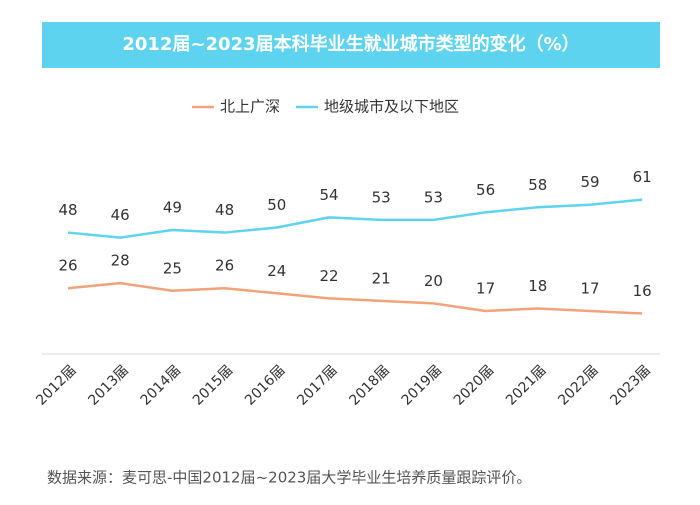 This screenshot has height=505, width=700. What do you see at coordinates (537, 185) in the screenshot?
I see `value-label: 58` at bounding box center [537, 185].